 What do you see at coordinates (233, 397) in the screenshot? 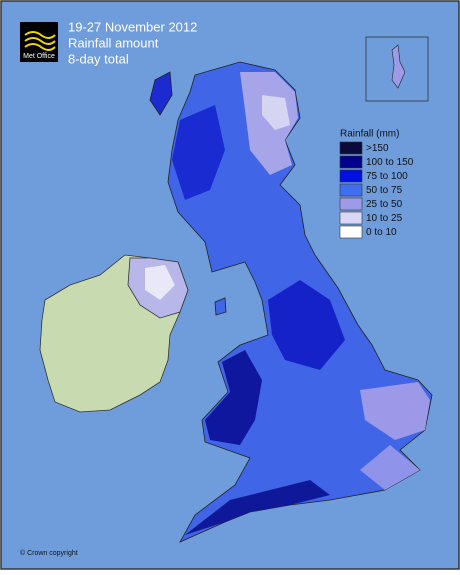
I see `wales` at bounding box center [233, 397].